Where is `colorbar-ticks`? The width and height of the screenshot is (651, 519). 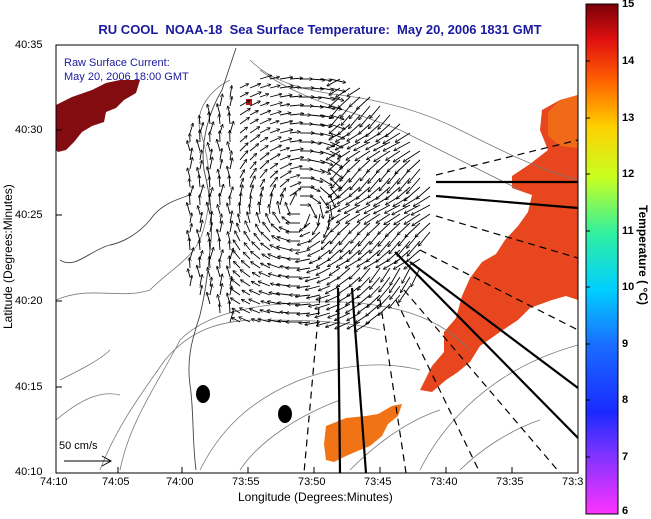 colorbar-ticks is located at coordinates (588, 259).